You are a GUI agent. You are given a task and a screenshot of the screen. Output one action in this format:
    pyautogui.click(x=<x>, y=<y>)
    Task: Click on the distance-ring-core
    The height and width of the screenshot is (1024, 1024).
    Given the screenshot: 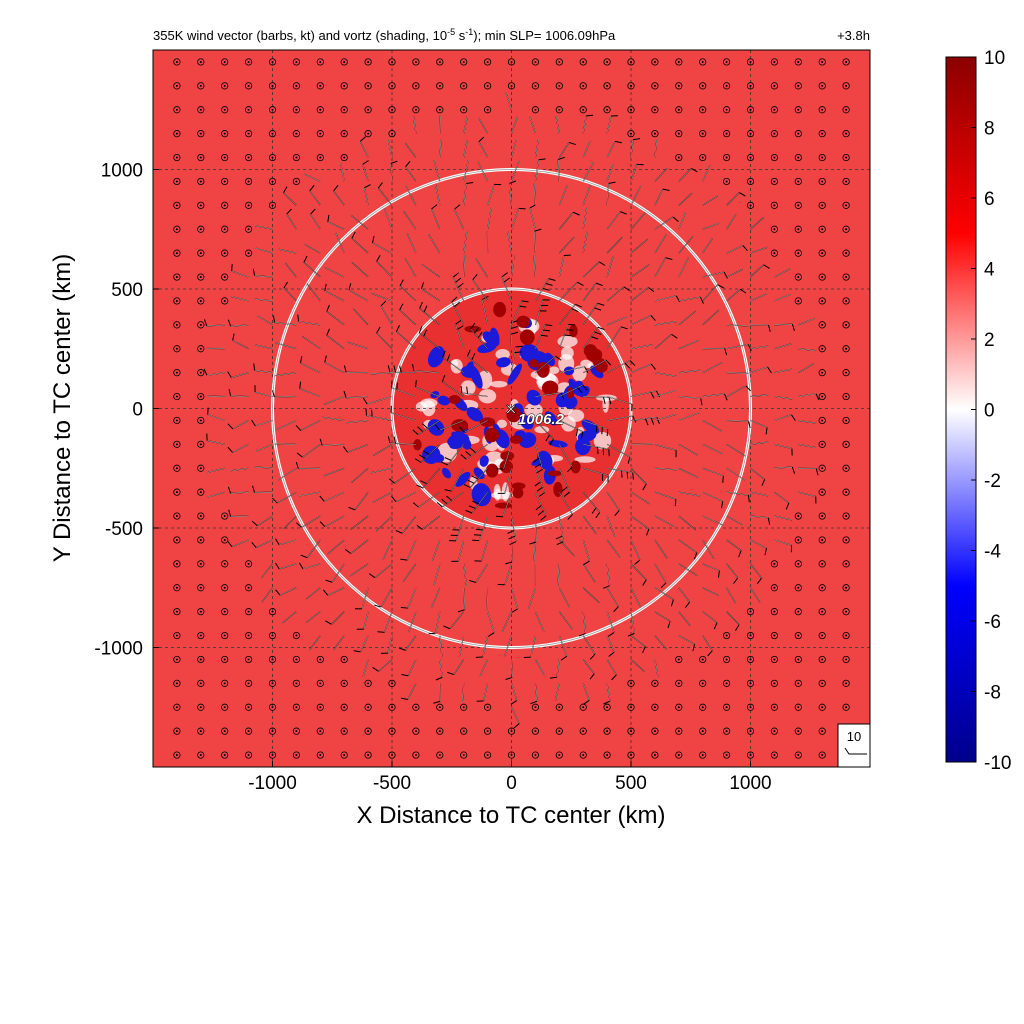 What is the action you would take?
    pyautogui.click(x=511, y=408)
    